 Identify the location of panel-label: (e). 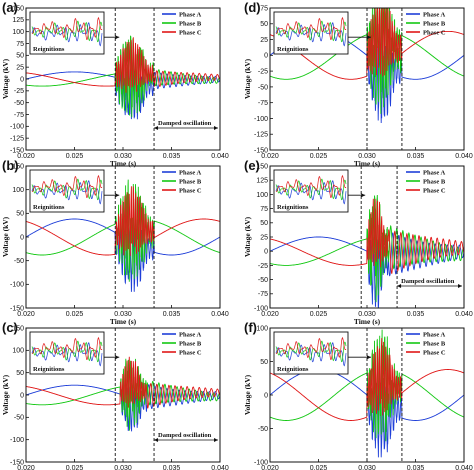
(252, 165).